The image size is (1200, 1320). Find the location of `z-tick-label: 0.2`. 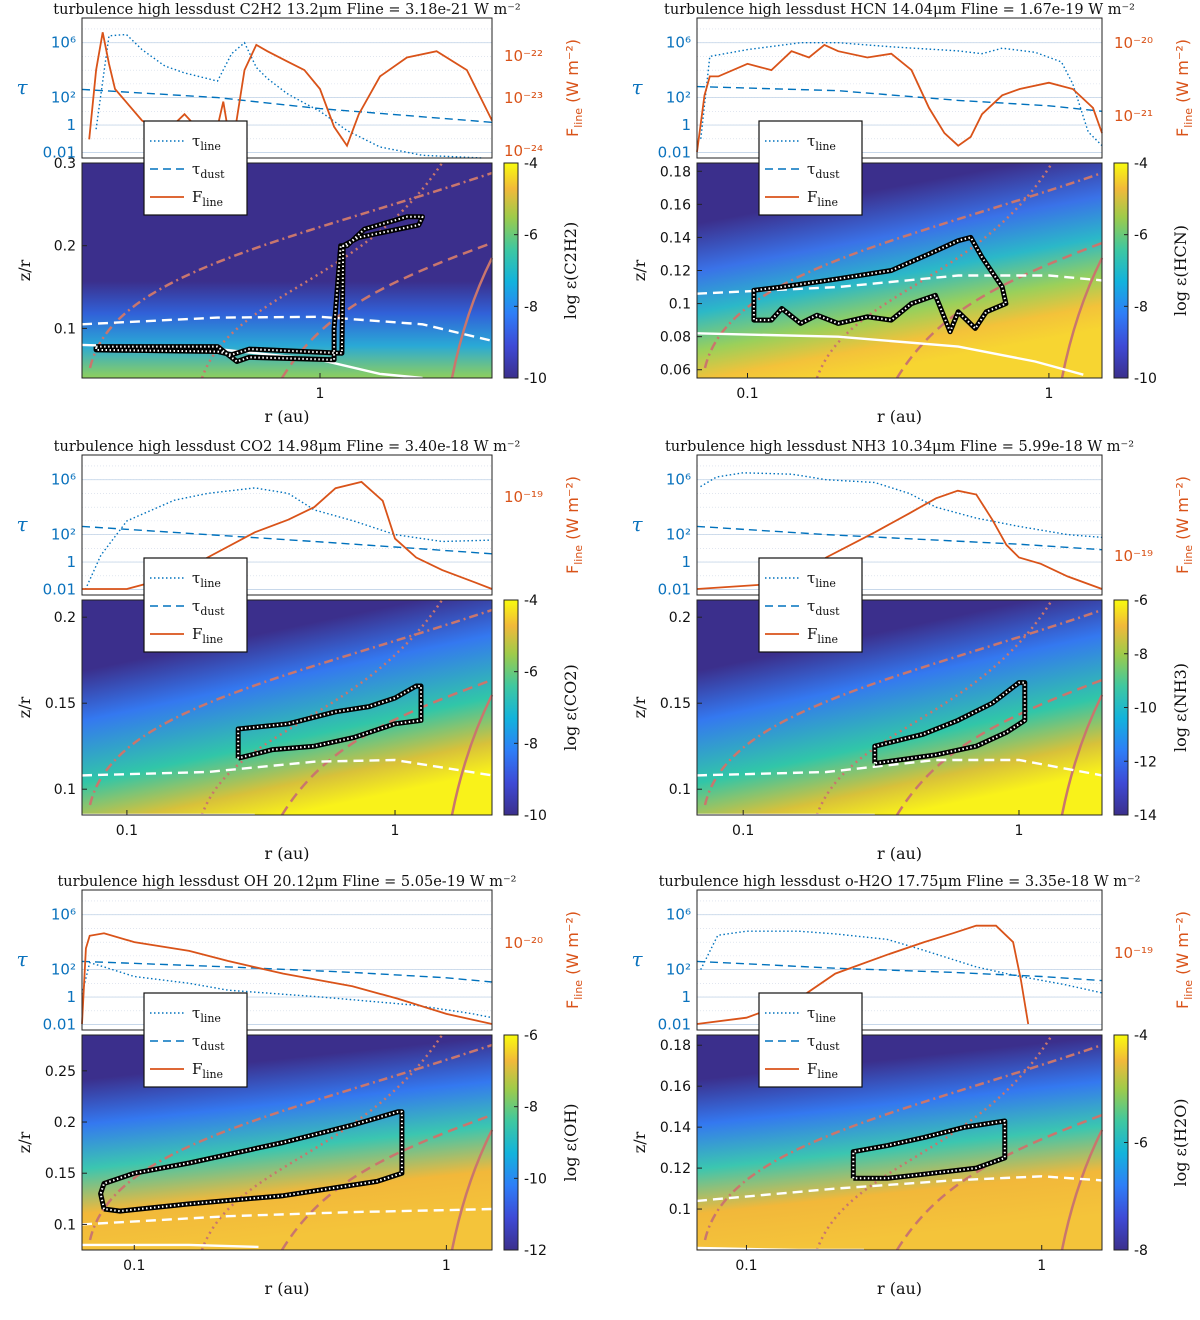

z-tick-label: 0.2 is located at coordinates (65, 1123).